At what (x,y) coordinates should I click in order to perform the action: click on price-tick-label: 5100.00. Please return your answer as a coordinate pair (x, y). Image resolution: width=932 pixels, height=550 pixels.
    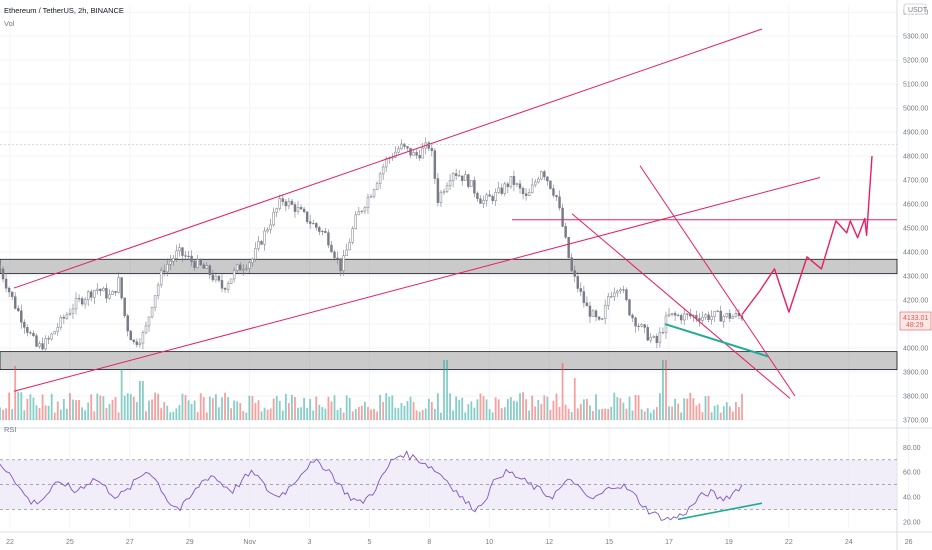
    Looking at the image, I should click on (915, 85).